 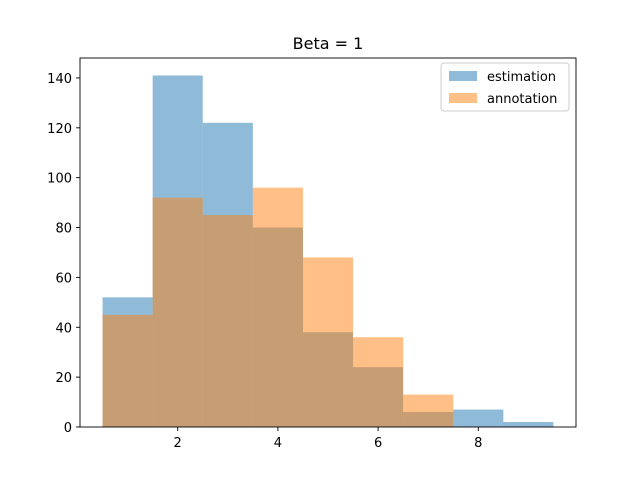 I want to click on y-tick-label: 120, so click(x=59, y=129).